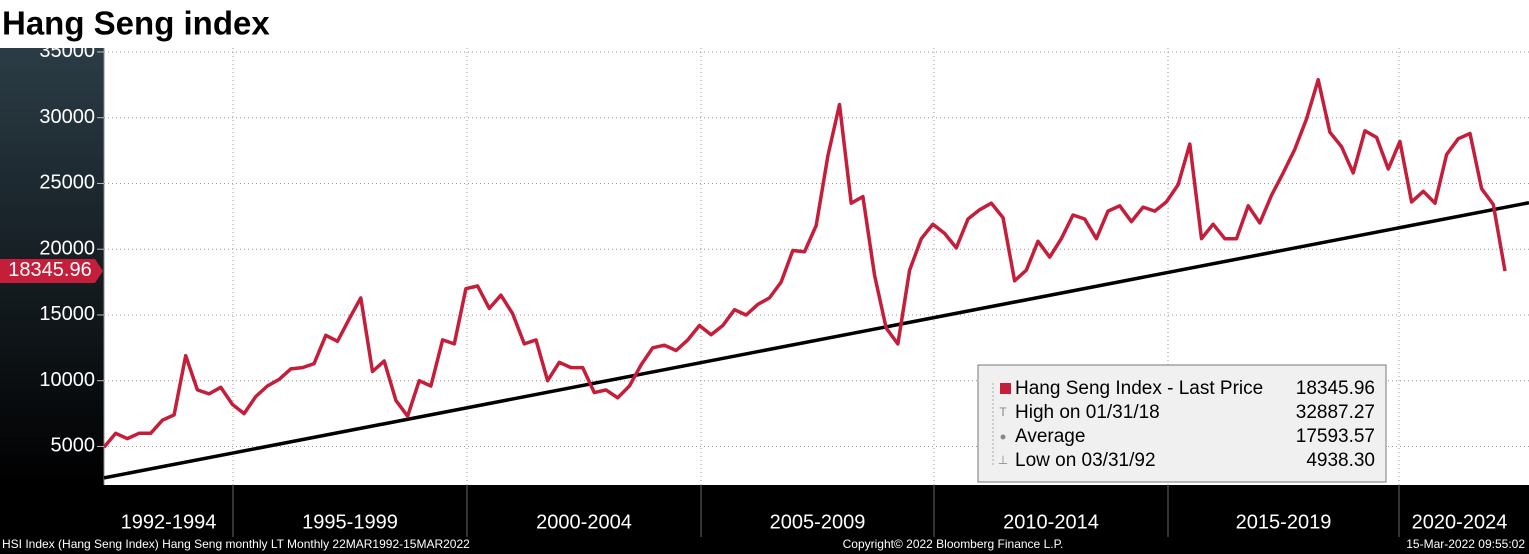 This screenshot has height=554, width=1529. I want to click on y-tick-label: 15000, so click(67, 314).